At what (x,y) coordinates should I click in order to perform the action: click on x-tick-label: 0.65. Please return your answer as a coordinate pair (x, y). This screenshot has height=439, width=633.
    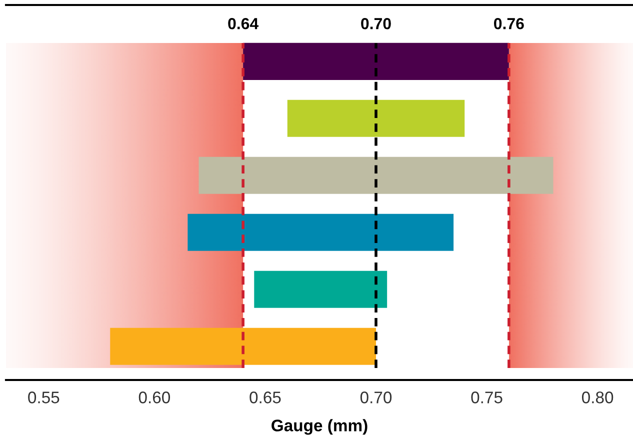
    Looking at the image, I should click on (265, 398).